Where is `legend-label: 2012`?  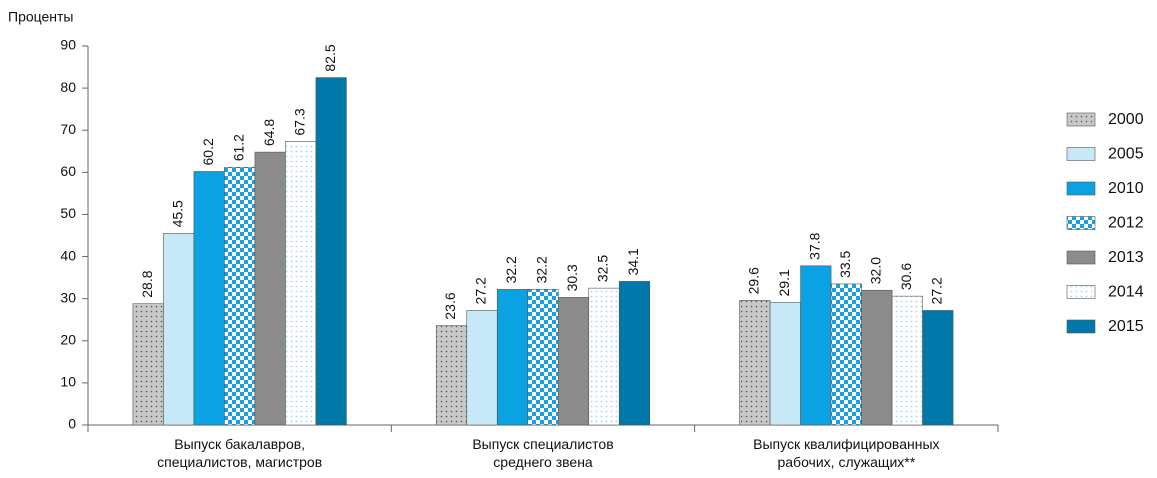 legend-label: 2012 is located at coordinates (1126, 223).